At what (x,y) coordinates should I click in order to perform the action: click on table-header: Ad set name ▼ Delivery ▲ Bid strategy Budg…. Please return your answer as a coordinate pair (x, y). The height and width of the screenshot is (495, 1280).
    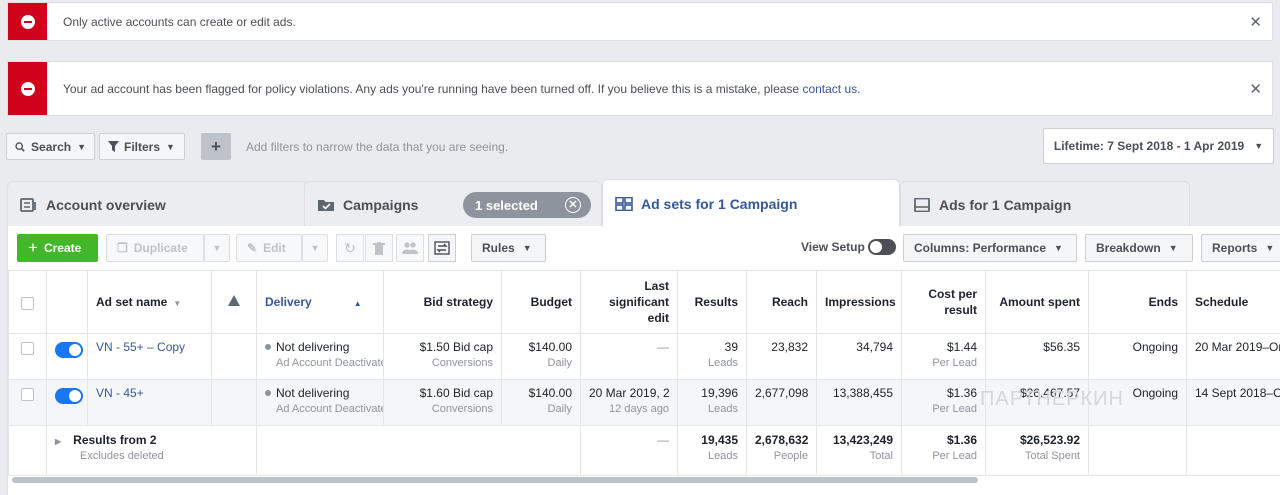
    Looking at the image, I should click on (644, 302).